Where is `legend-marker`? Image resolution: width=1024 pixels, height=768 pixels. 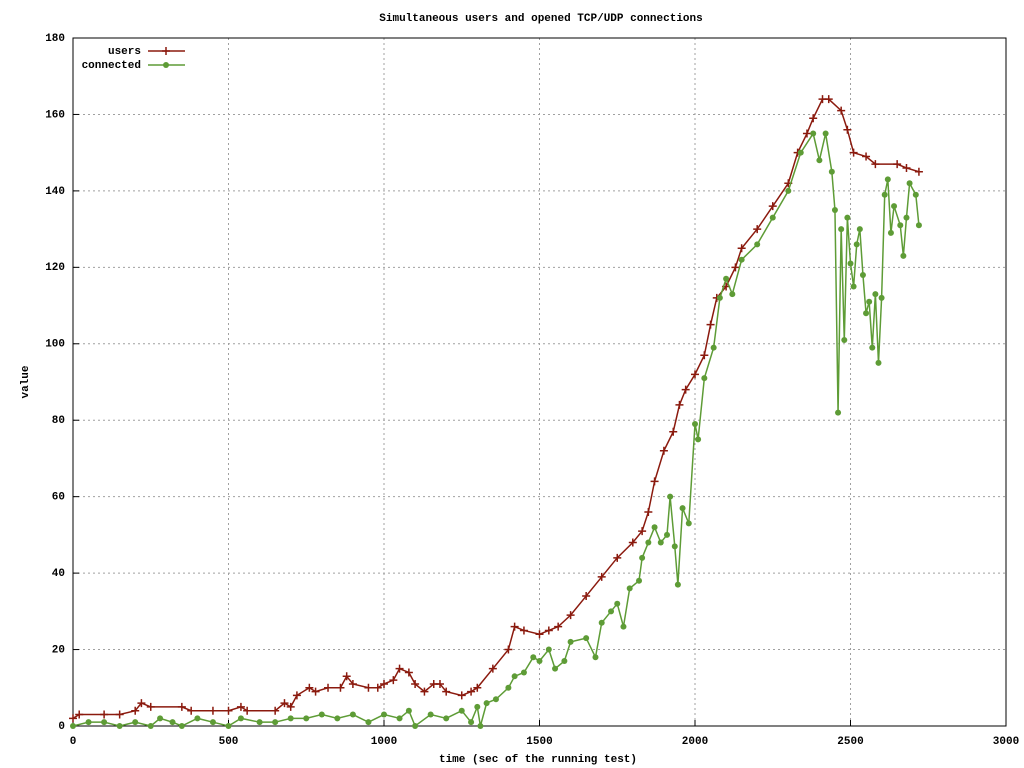 legend-marker is located at coordinates (166, 51).